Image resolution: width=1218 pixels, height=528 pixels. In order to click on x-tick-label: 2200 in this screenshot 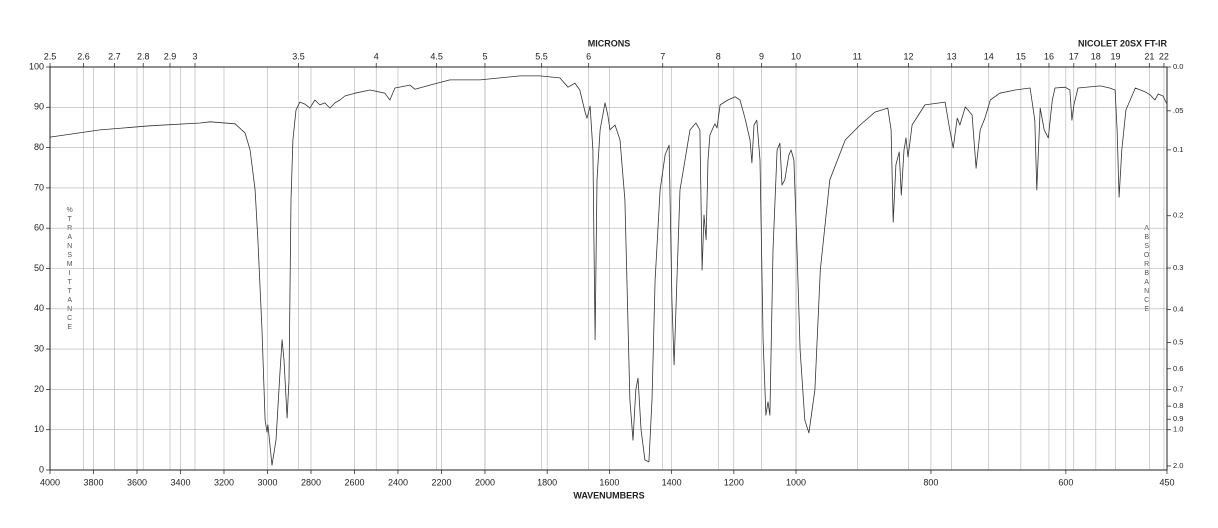, I will do `click(441, 482)`.